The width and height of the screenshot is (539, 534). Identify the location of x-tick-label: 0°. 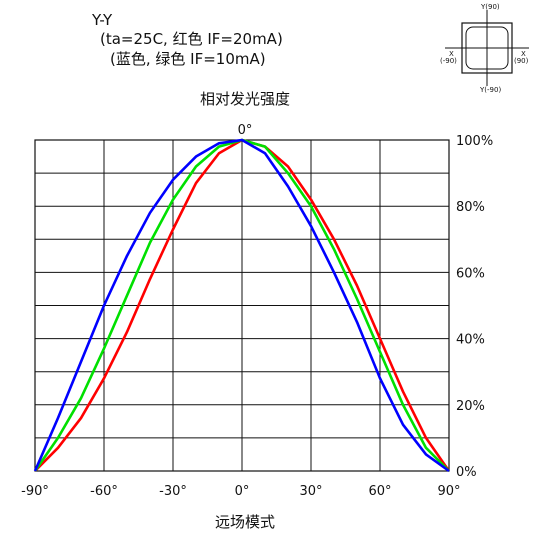
(242, 491).